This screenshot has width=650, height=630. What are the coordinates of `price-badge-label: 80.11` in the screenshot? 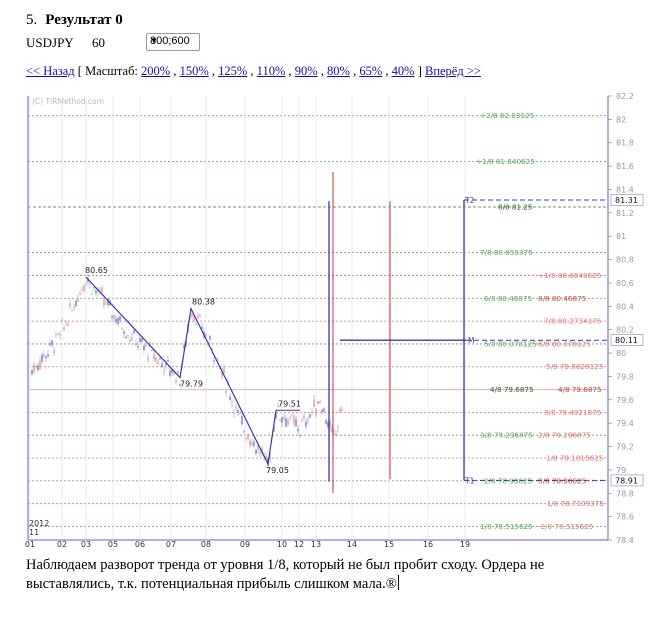 It's located at (626, 340).